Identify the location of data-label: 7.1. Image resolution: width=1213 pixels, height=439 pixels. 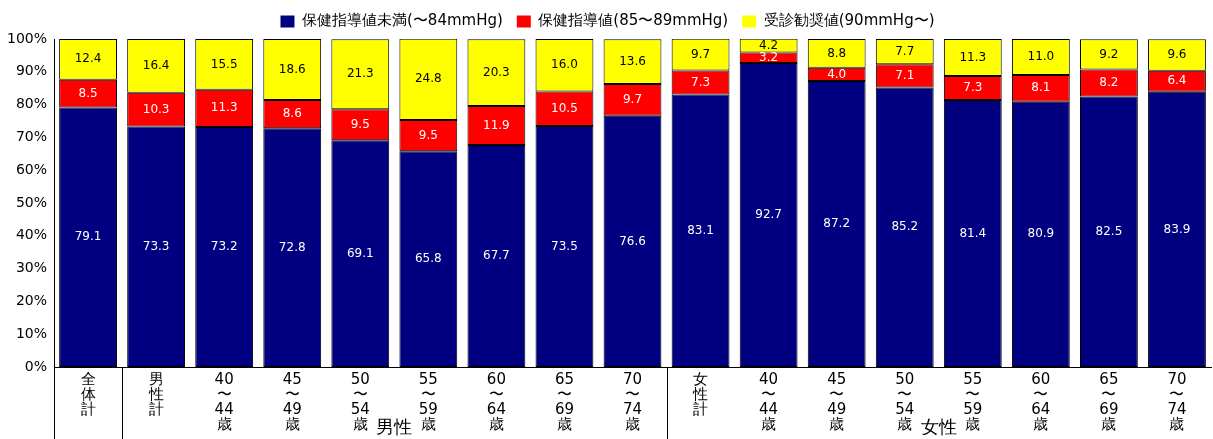
(905, 75).